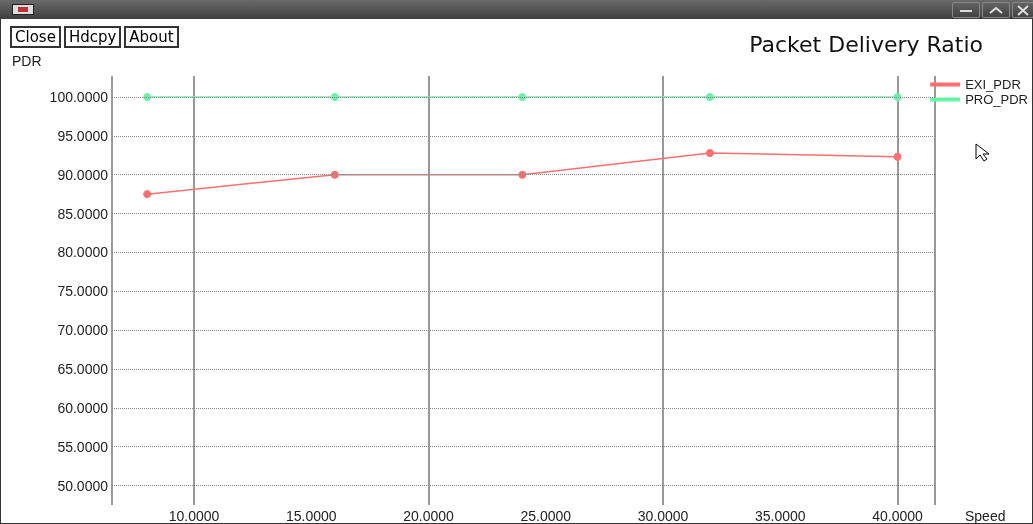 The width and height of the screenshot is (1033, 524). Describe the element at coordinates (997, 99) in the screenshot. I see `legend-label: PRO_PDR` at that location.